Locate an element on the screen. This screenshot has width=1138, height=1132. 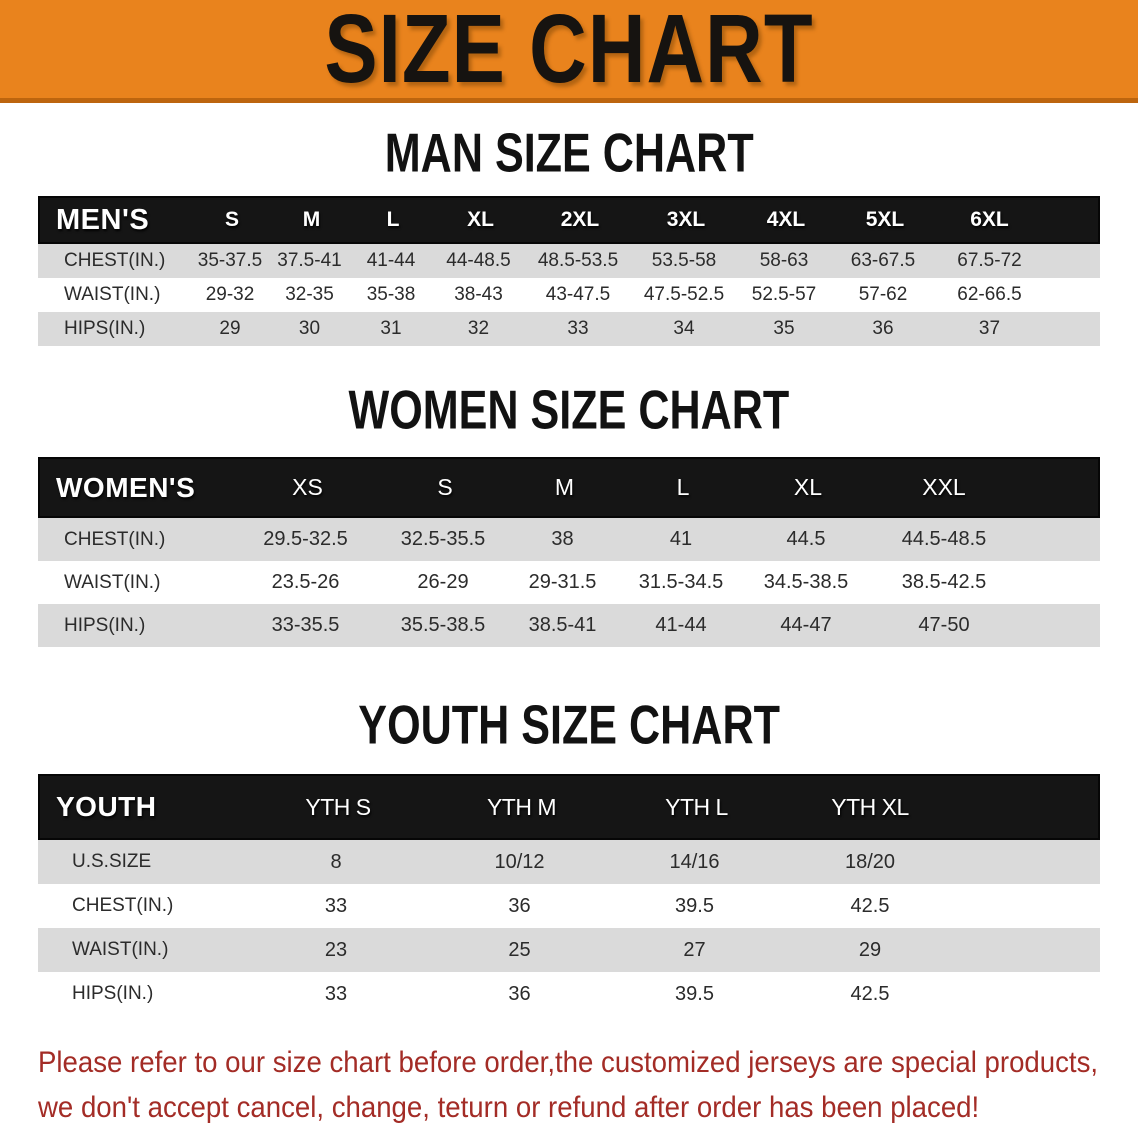
cell-value: 43-47.5 is located at coordinates (578, 294).